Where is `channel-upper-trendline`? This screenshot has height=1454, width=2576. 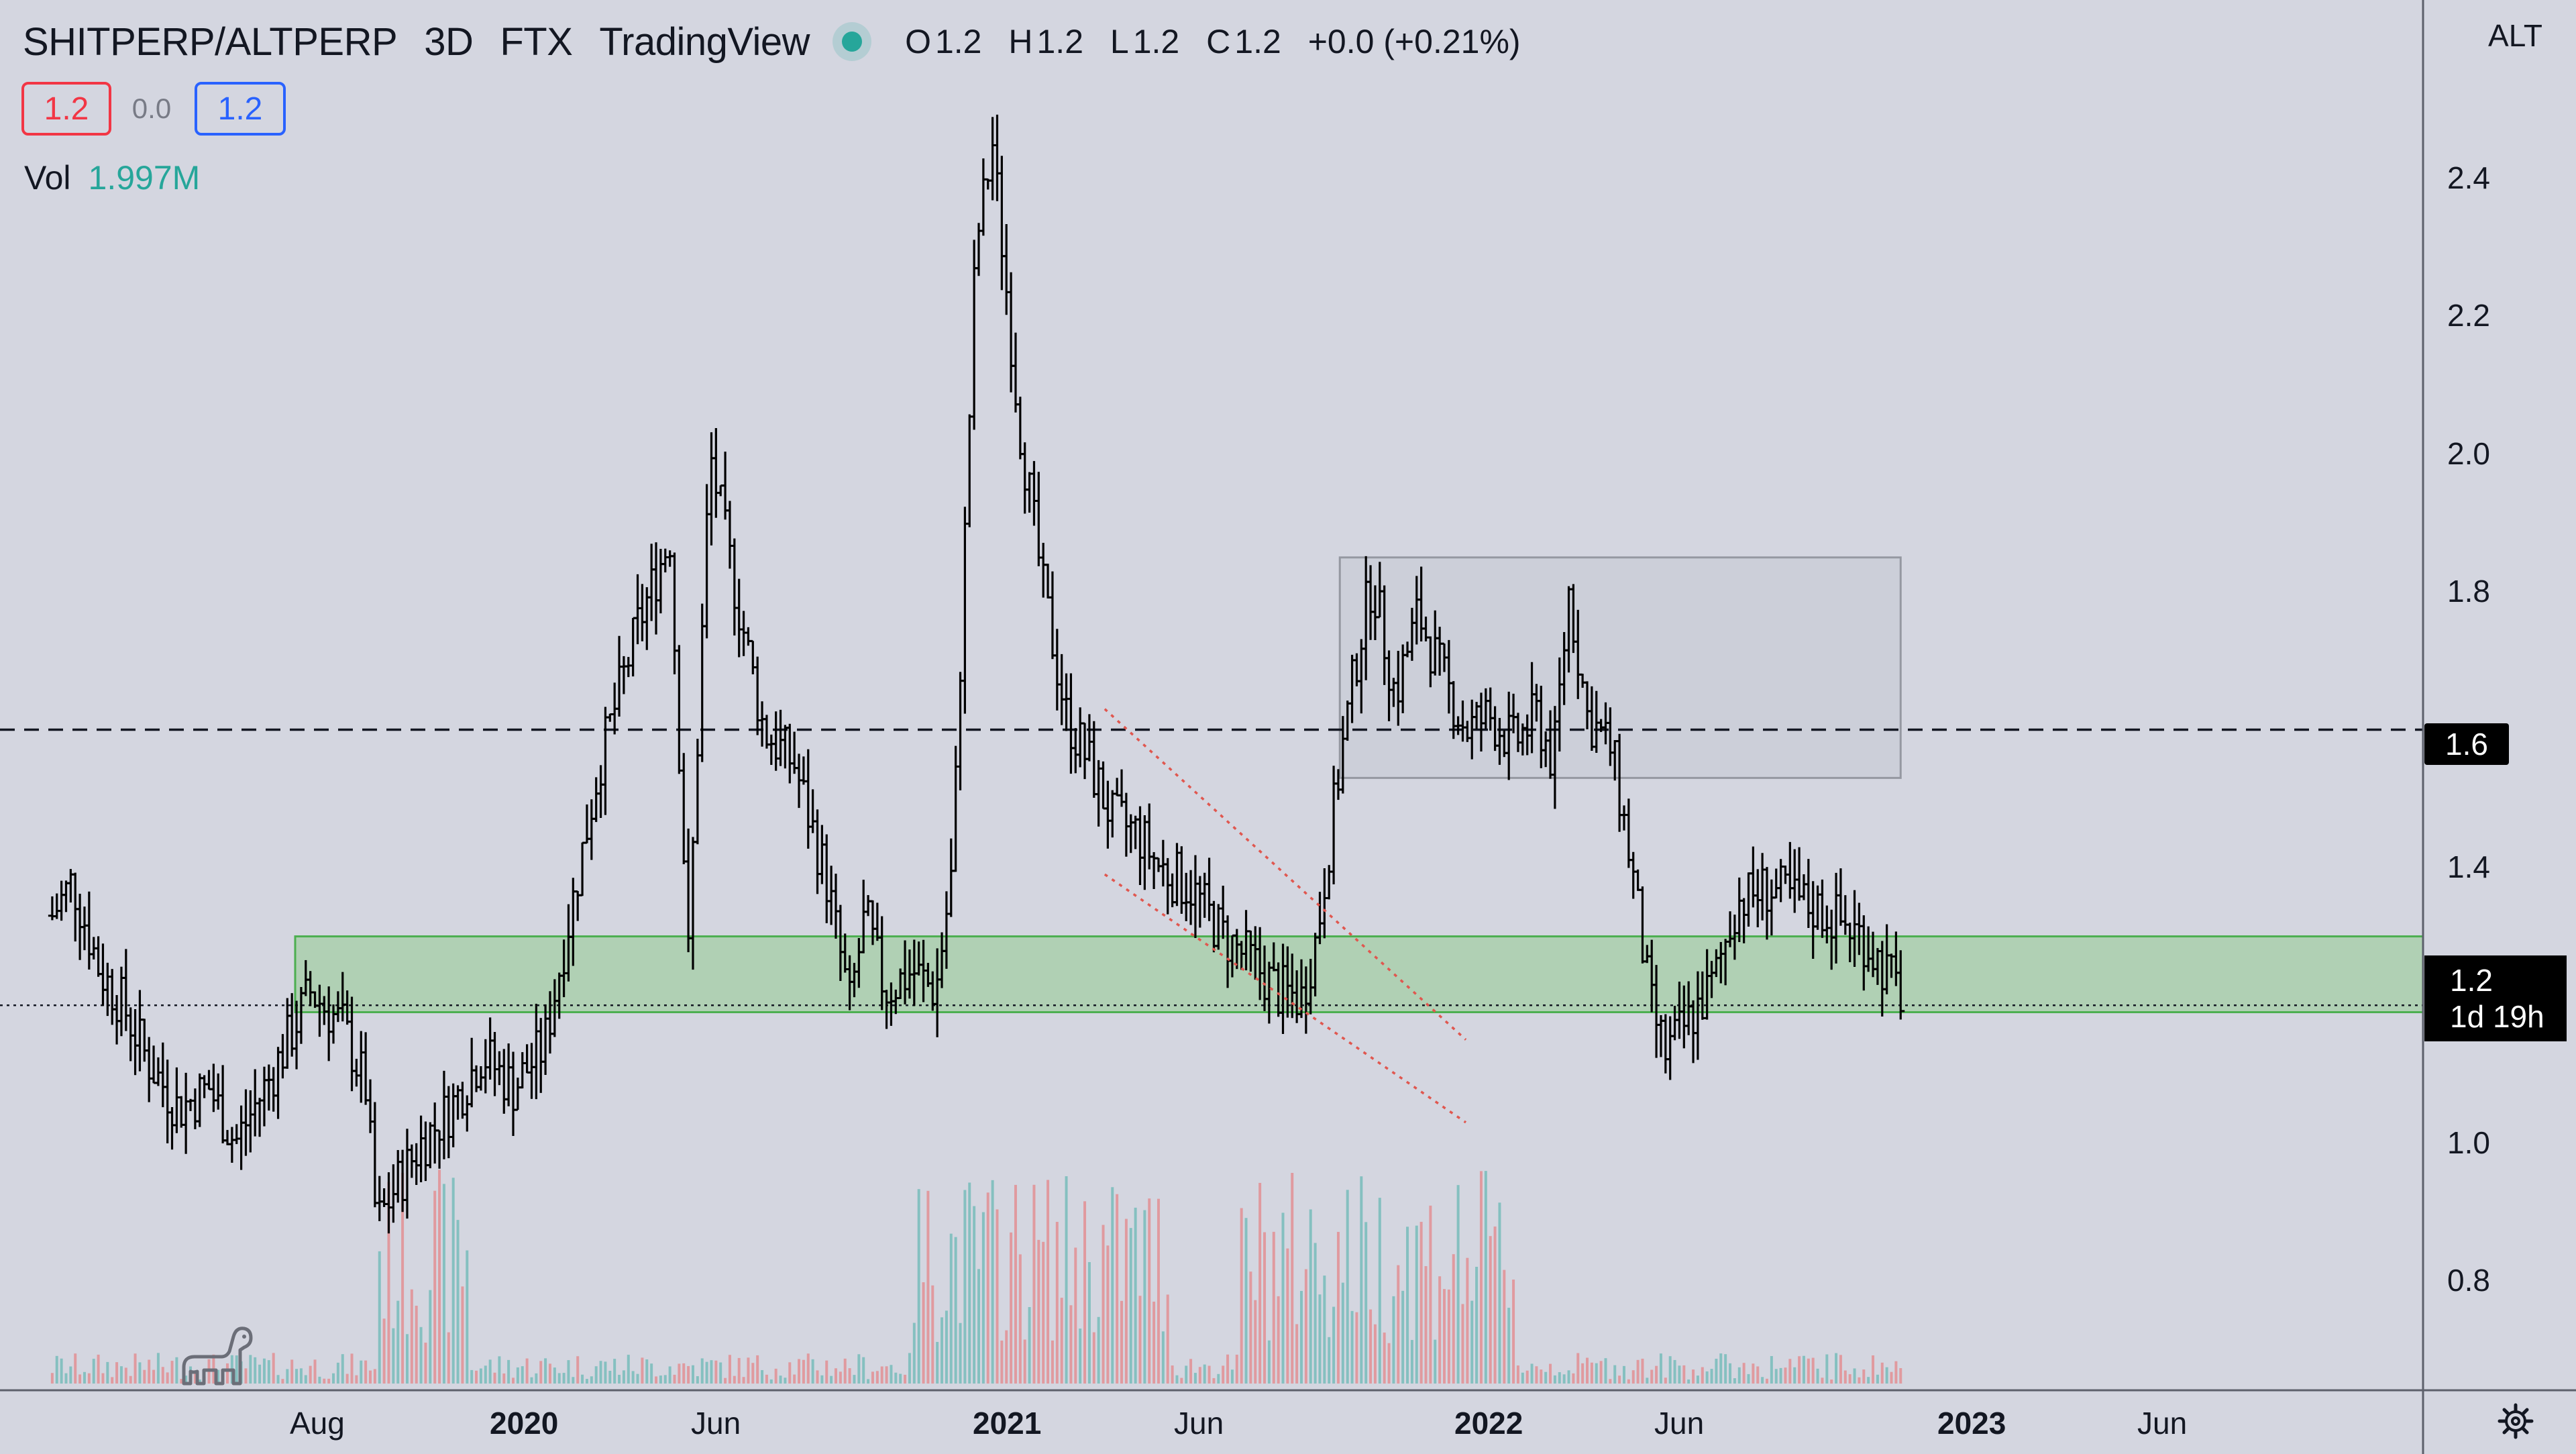 channel-upper-trendline is located at coordinates (1285, 875).